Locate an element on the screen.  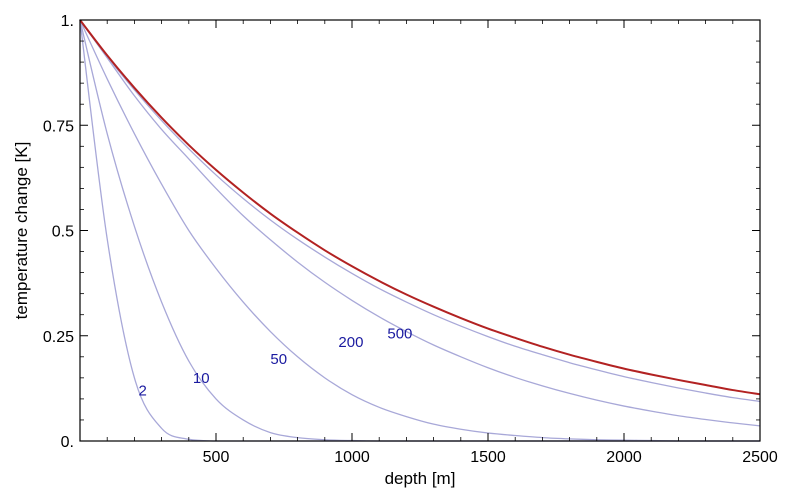
y-tick-label: 0.25 is located at coordinates (58, 337).